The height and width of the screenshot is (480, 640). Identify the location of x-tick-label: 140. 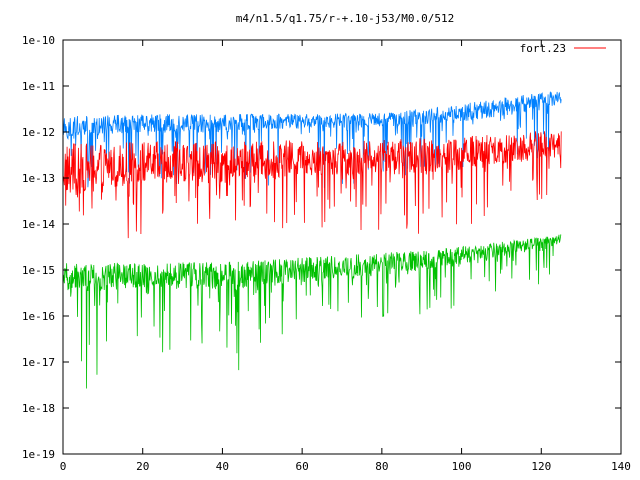
(621, 466).